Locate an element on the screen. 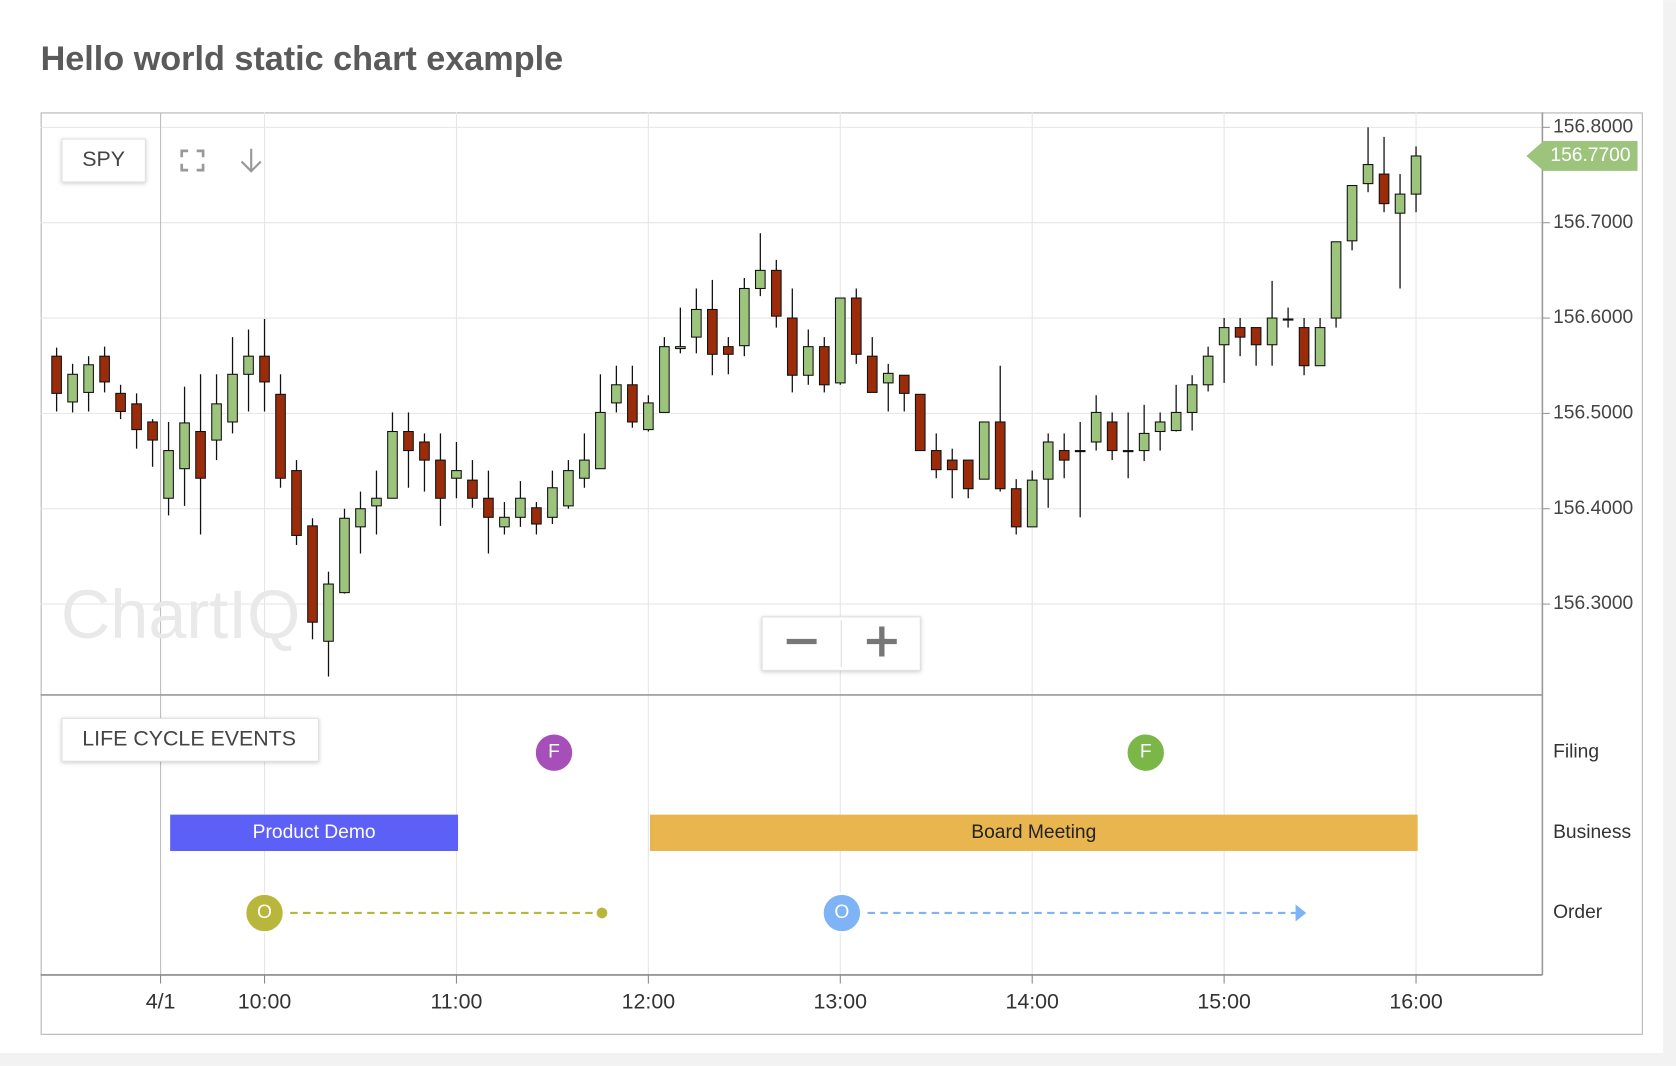  symbol-button-box is located at coordinates (103, 160).